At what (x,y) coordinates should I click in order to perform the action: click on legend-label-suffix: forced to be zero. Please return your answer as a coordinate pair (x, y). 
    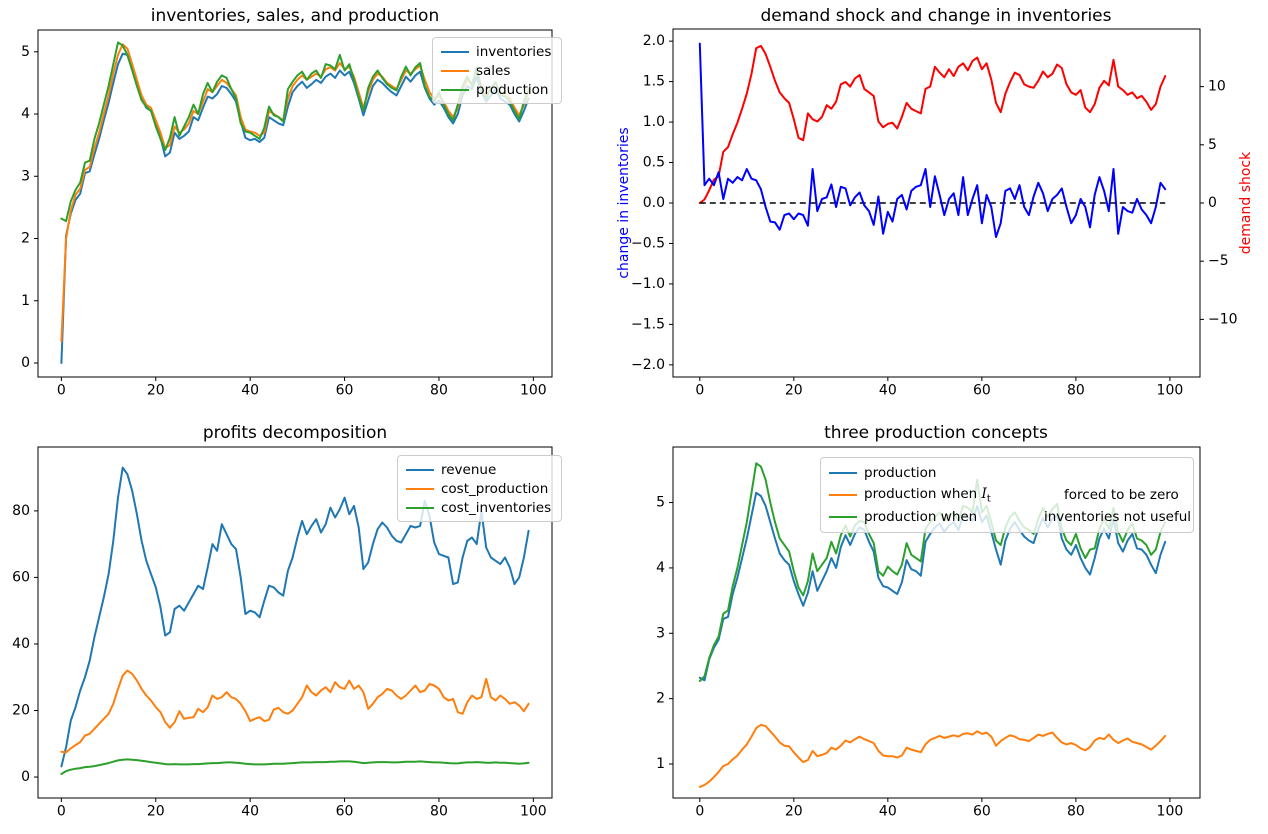
    Looking at the image, I should click on (1121, 495).